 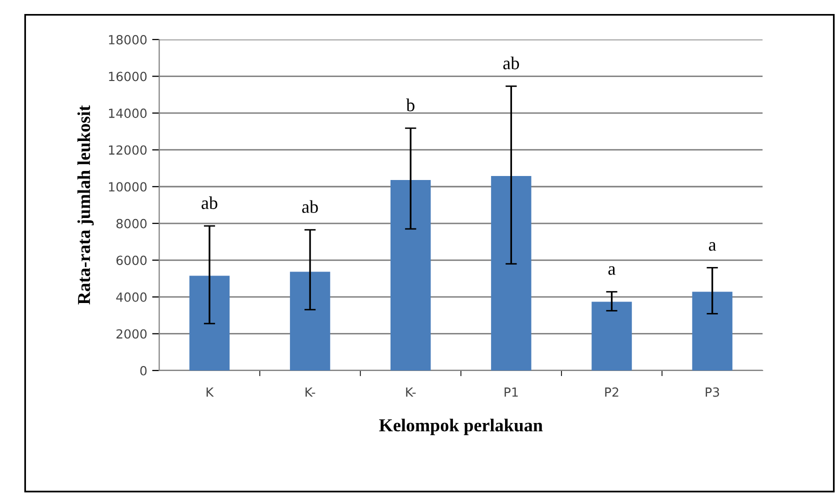 I want to click on y-tick-label: 18000, so click(x=128, y=39).